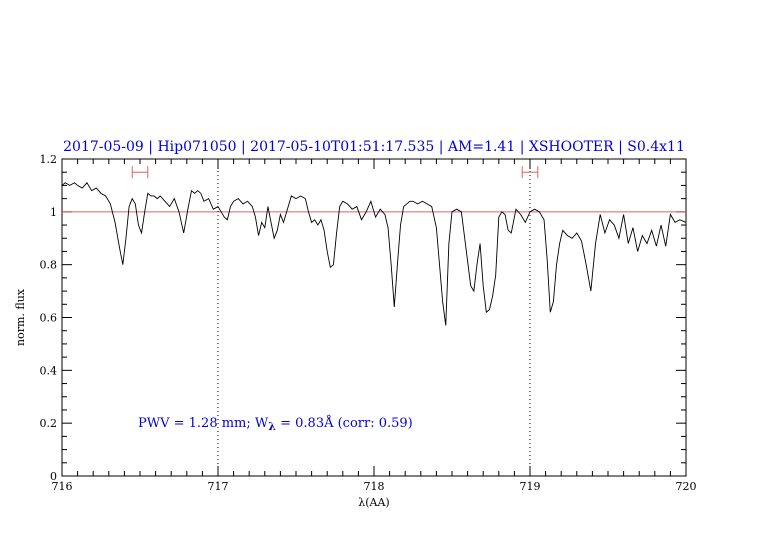  What do you see at coordinates (49, 370) in the screenshot?
I see `y-tick-label: 0.4` at bounding box center [49, 370].